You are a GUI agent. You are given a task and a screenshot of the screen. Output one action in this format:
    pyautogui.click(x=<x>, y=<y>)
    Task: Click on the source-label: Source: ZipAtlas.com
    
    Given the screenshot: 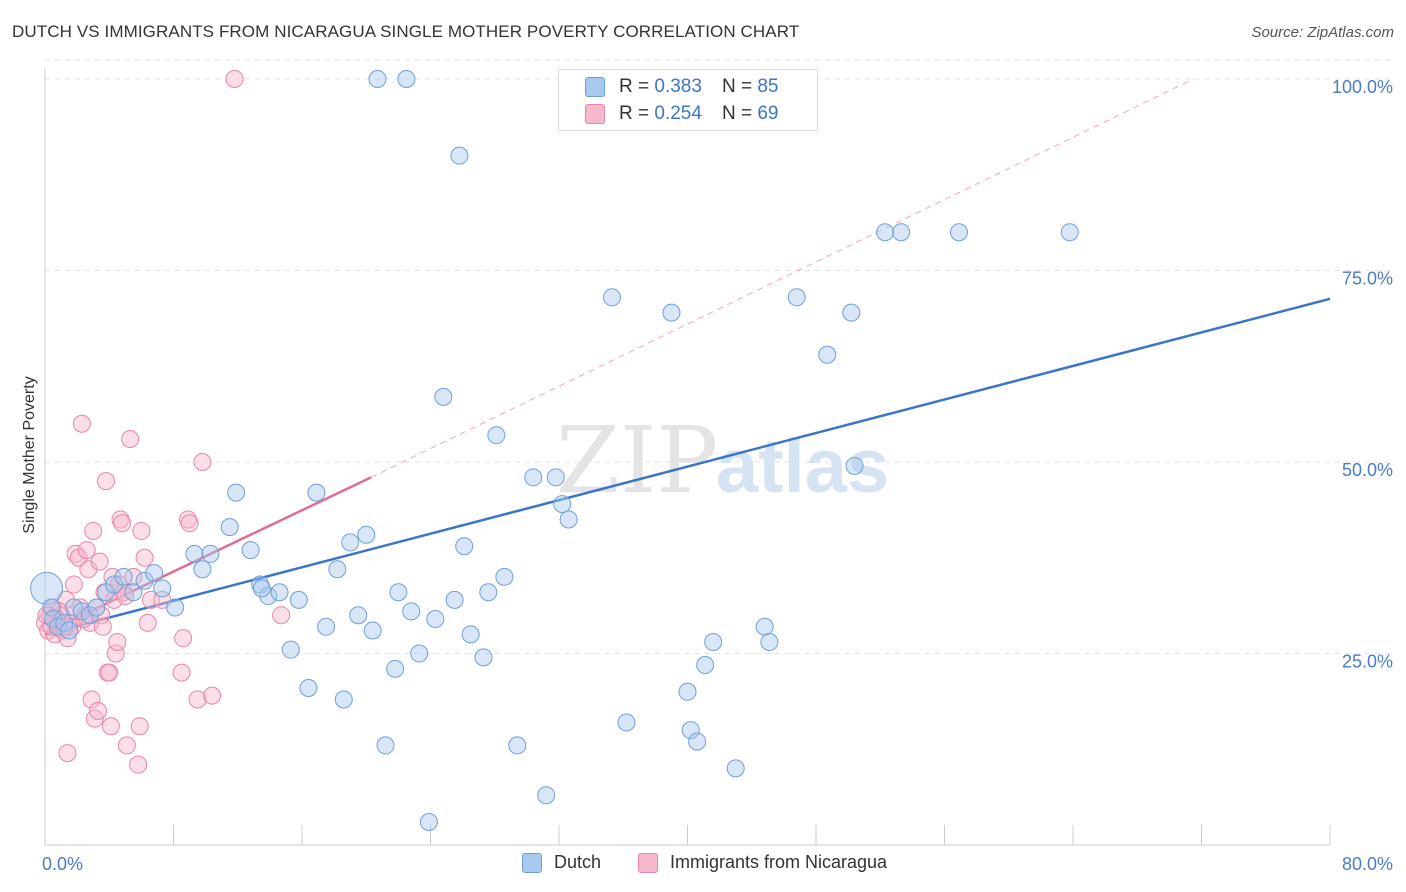 What is the action you would take?
    pyautogui.click(x=1322, y=32)
    